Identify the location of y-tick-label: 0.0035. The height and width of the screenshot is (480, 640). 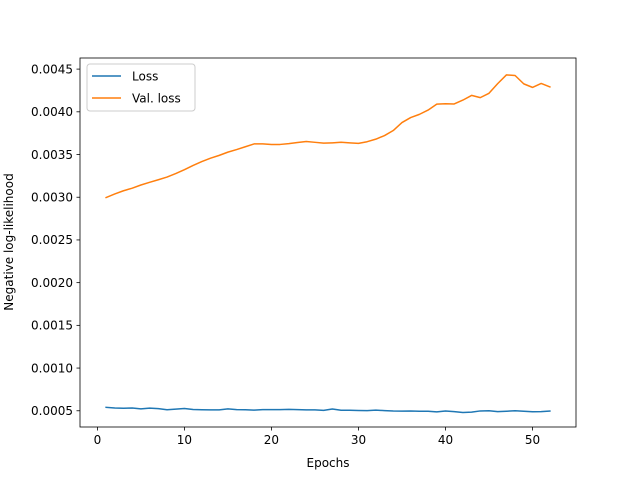
(52, 155).